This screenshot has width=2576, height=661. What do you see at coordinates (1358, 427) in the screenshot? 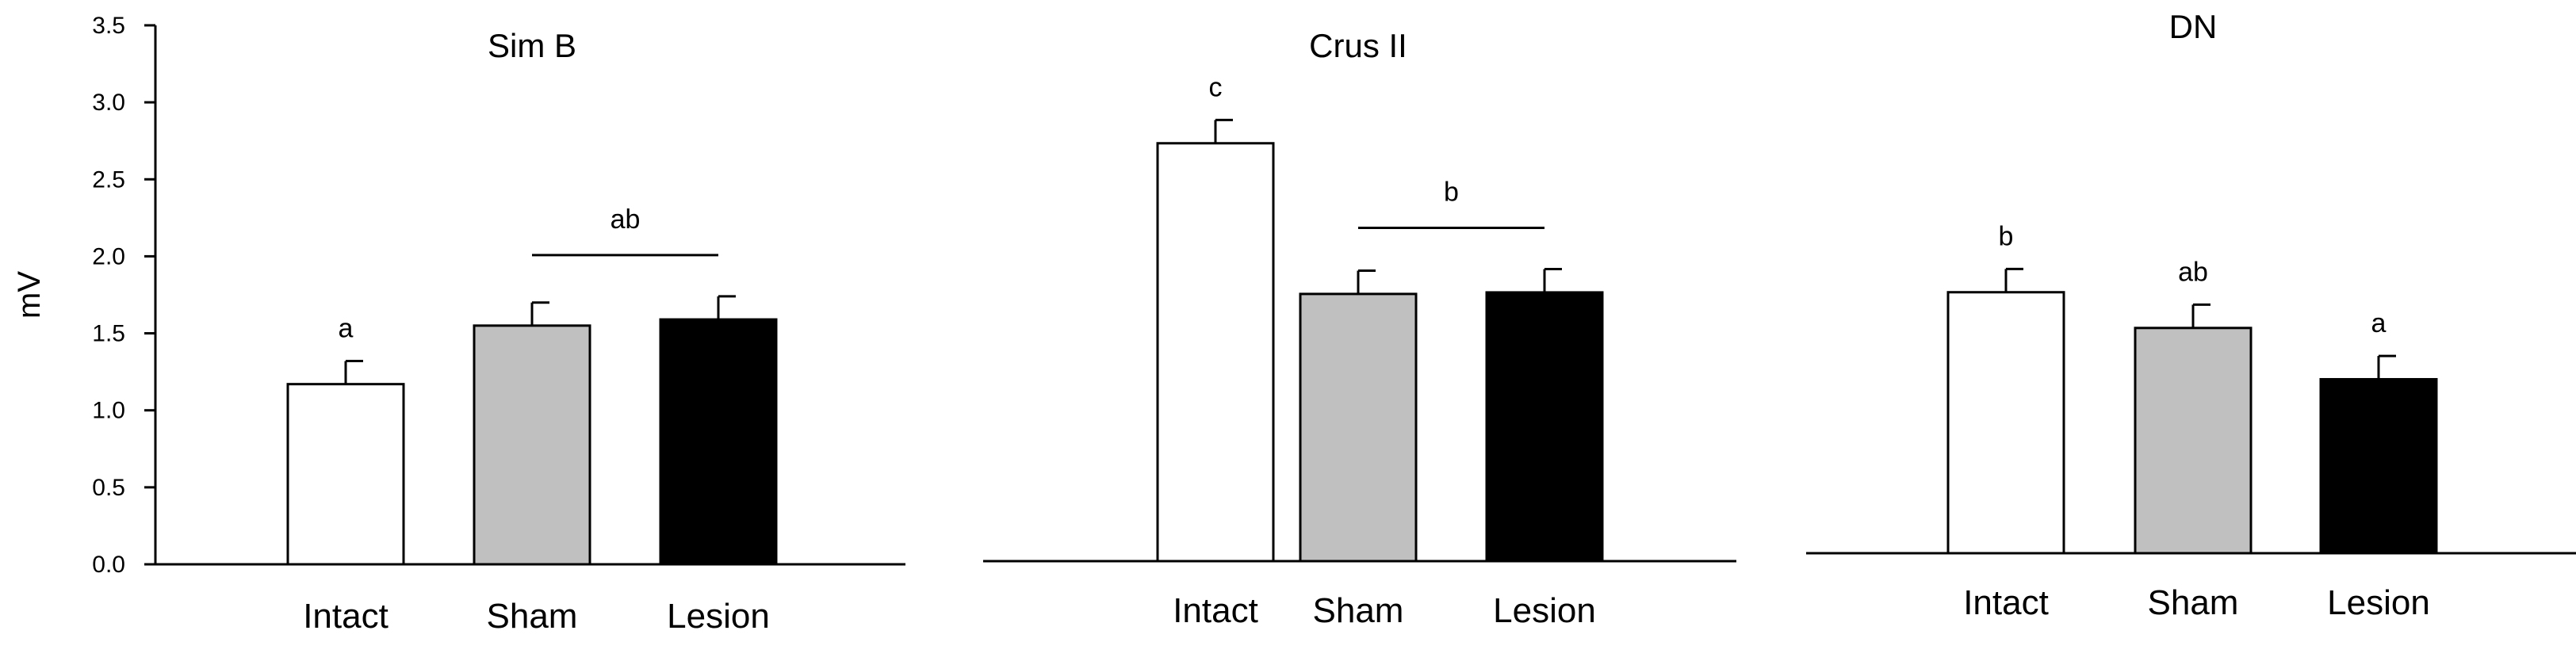
I see `panel2-bar-sham` at bounding box center [1358, 427].